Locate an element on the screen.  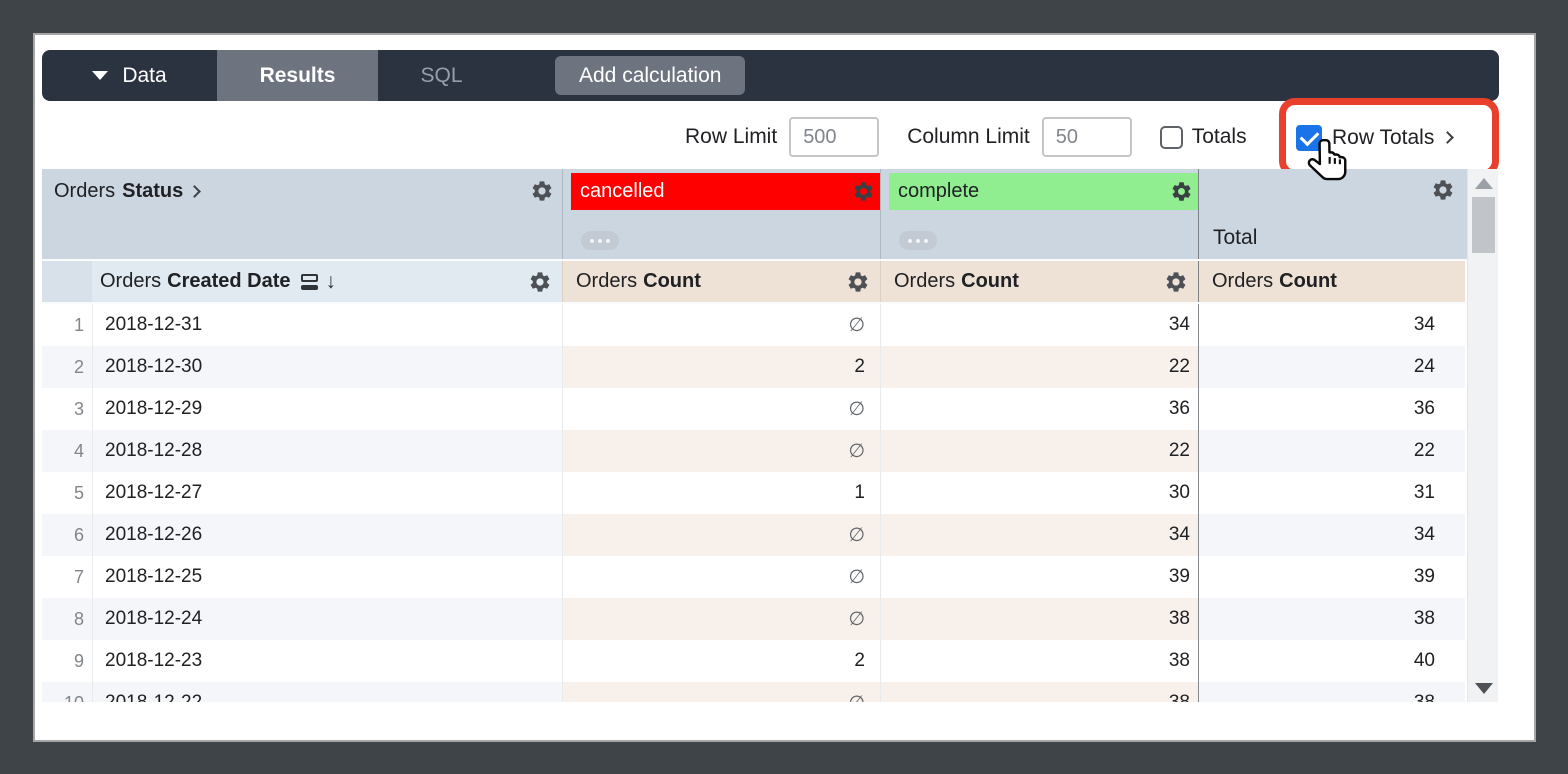
date-cell: 2018-12-30 is located at coordinates (327, 367).